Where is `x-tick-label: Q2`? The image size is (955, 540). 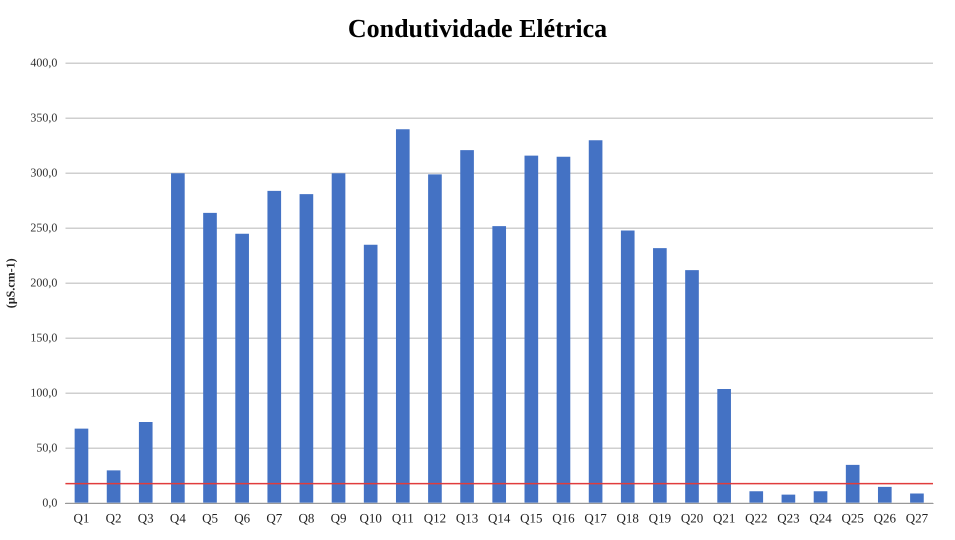
x-tick-label: Q2 is located at coordinates (114, 518).